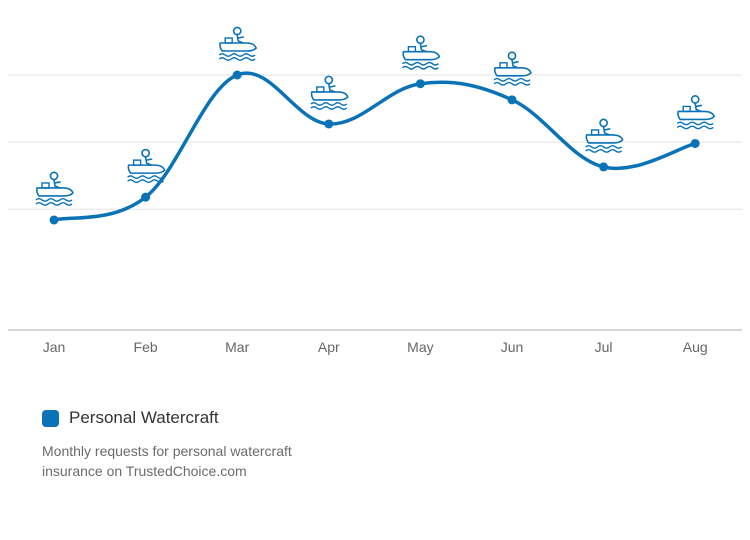 This screenshot has height=540, width=750. Describe the element at coordinates (329, 347) in the screenshot. I see `x-tick-label: Apr` at that location.